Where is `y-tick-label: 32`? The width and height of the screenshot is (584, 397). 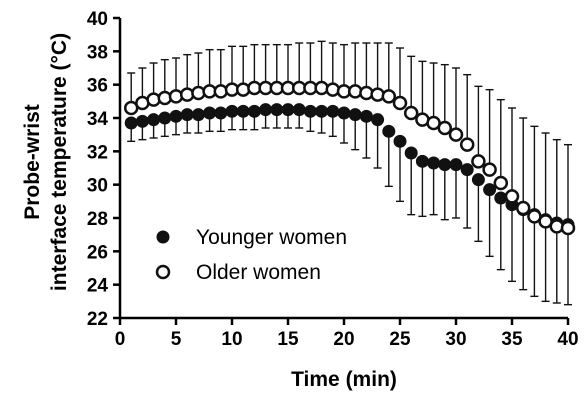 y-tick-label: 32 is located at coordinates (97, 152).